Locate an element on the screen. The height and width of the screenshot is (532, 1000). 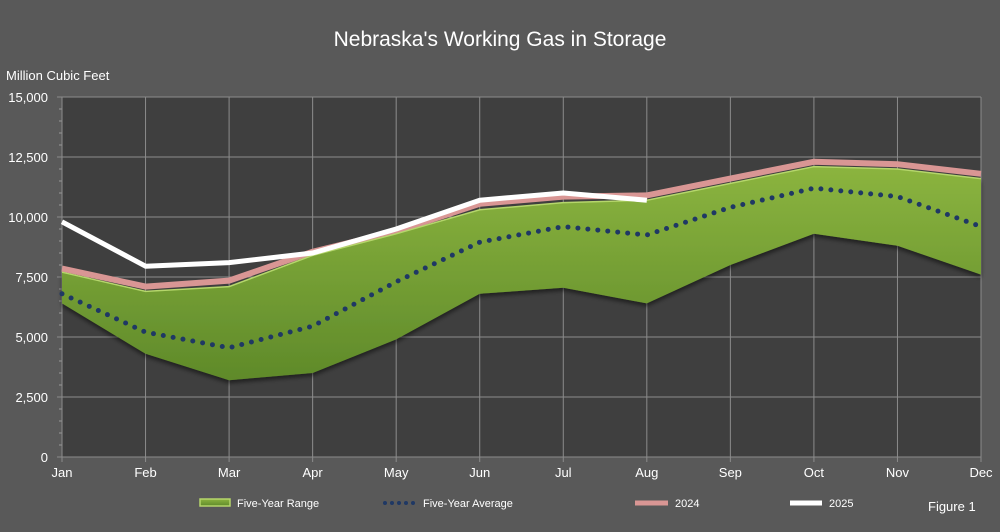
y-axis-label: Million Cubic Feet is located at coordinates (58, 75).